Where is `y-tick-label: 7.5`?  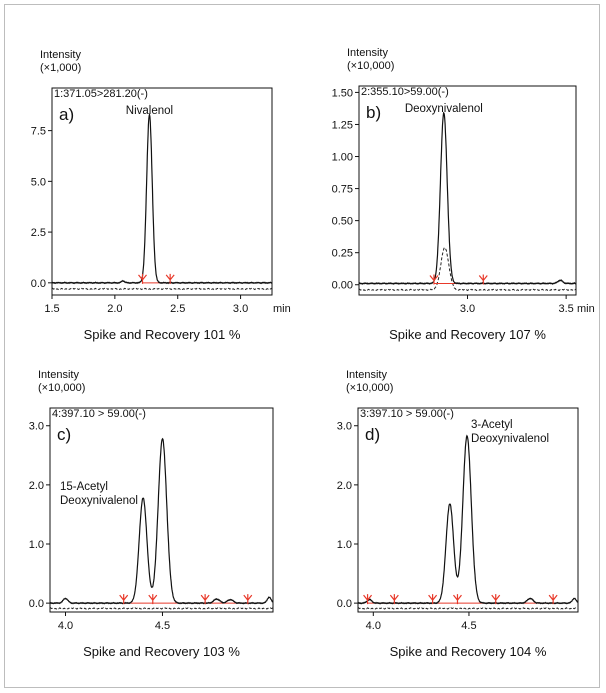
y-tick-label: 7.5 is located at coordinates (38, 132).